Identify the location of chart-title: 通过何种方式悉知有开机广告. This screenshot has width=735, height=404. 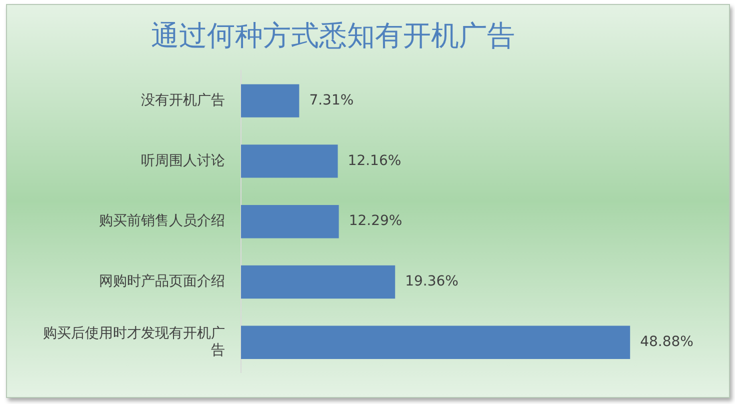
(333, 35).